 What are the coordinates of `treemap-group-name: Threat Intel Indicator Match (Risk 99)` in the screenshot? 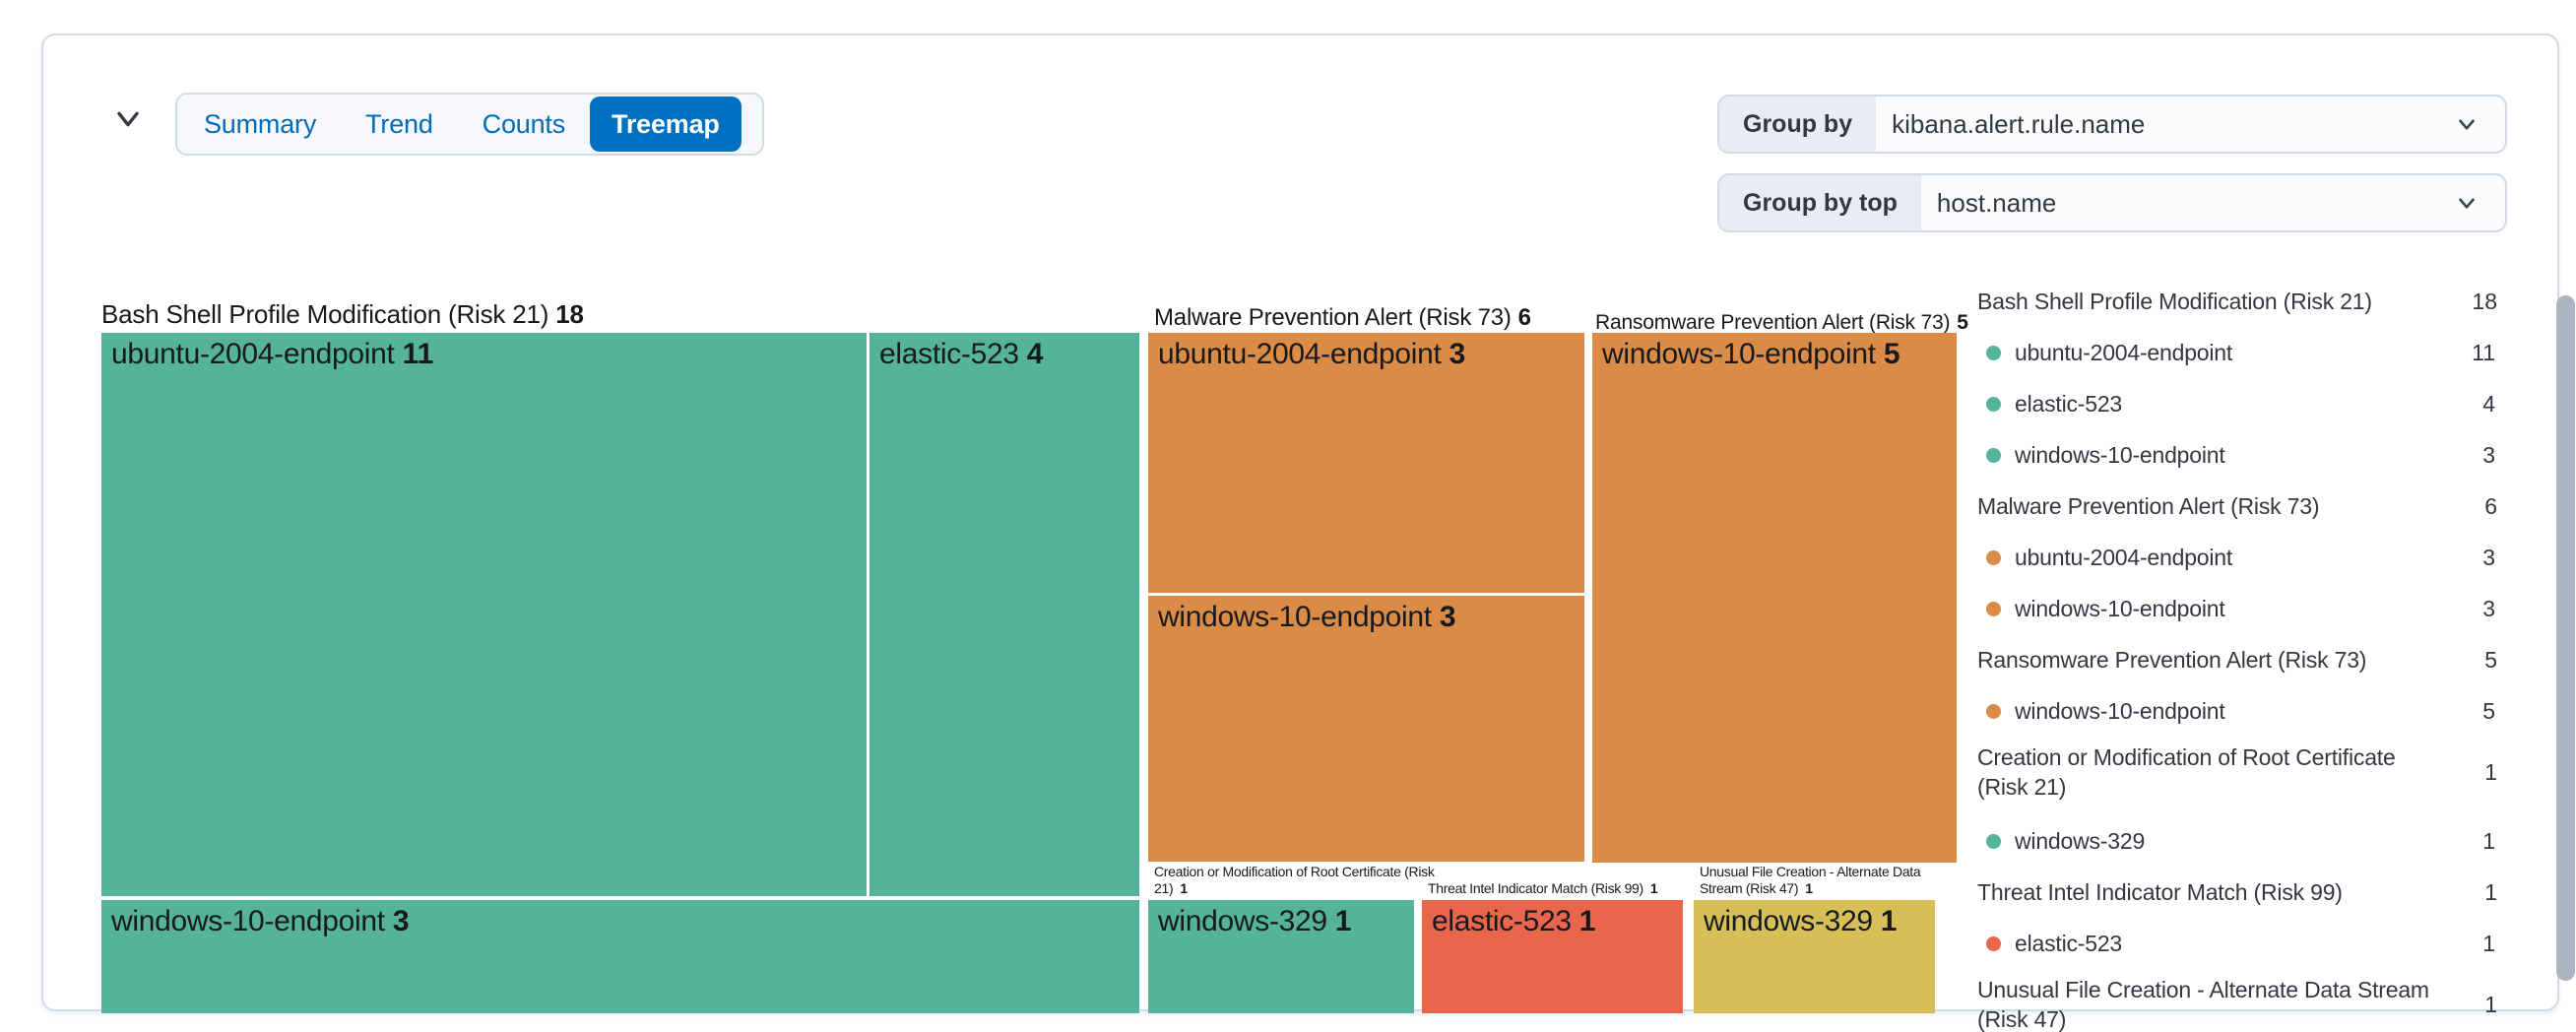 It's located at (1535, 888).